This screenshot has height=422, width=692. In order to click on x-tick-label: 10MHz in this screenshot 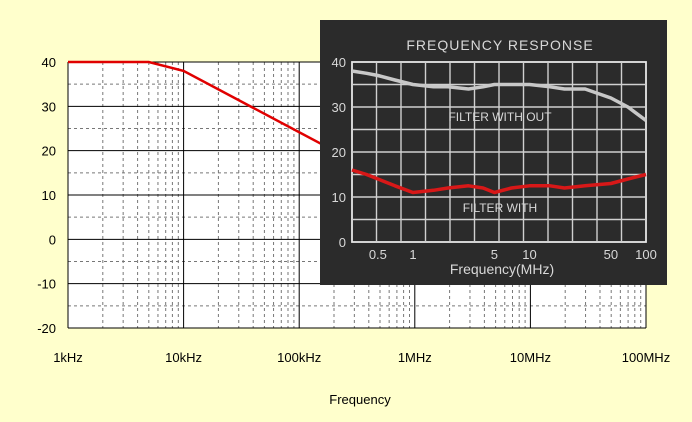, I will do `click(530, 357)`.